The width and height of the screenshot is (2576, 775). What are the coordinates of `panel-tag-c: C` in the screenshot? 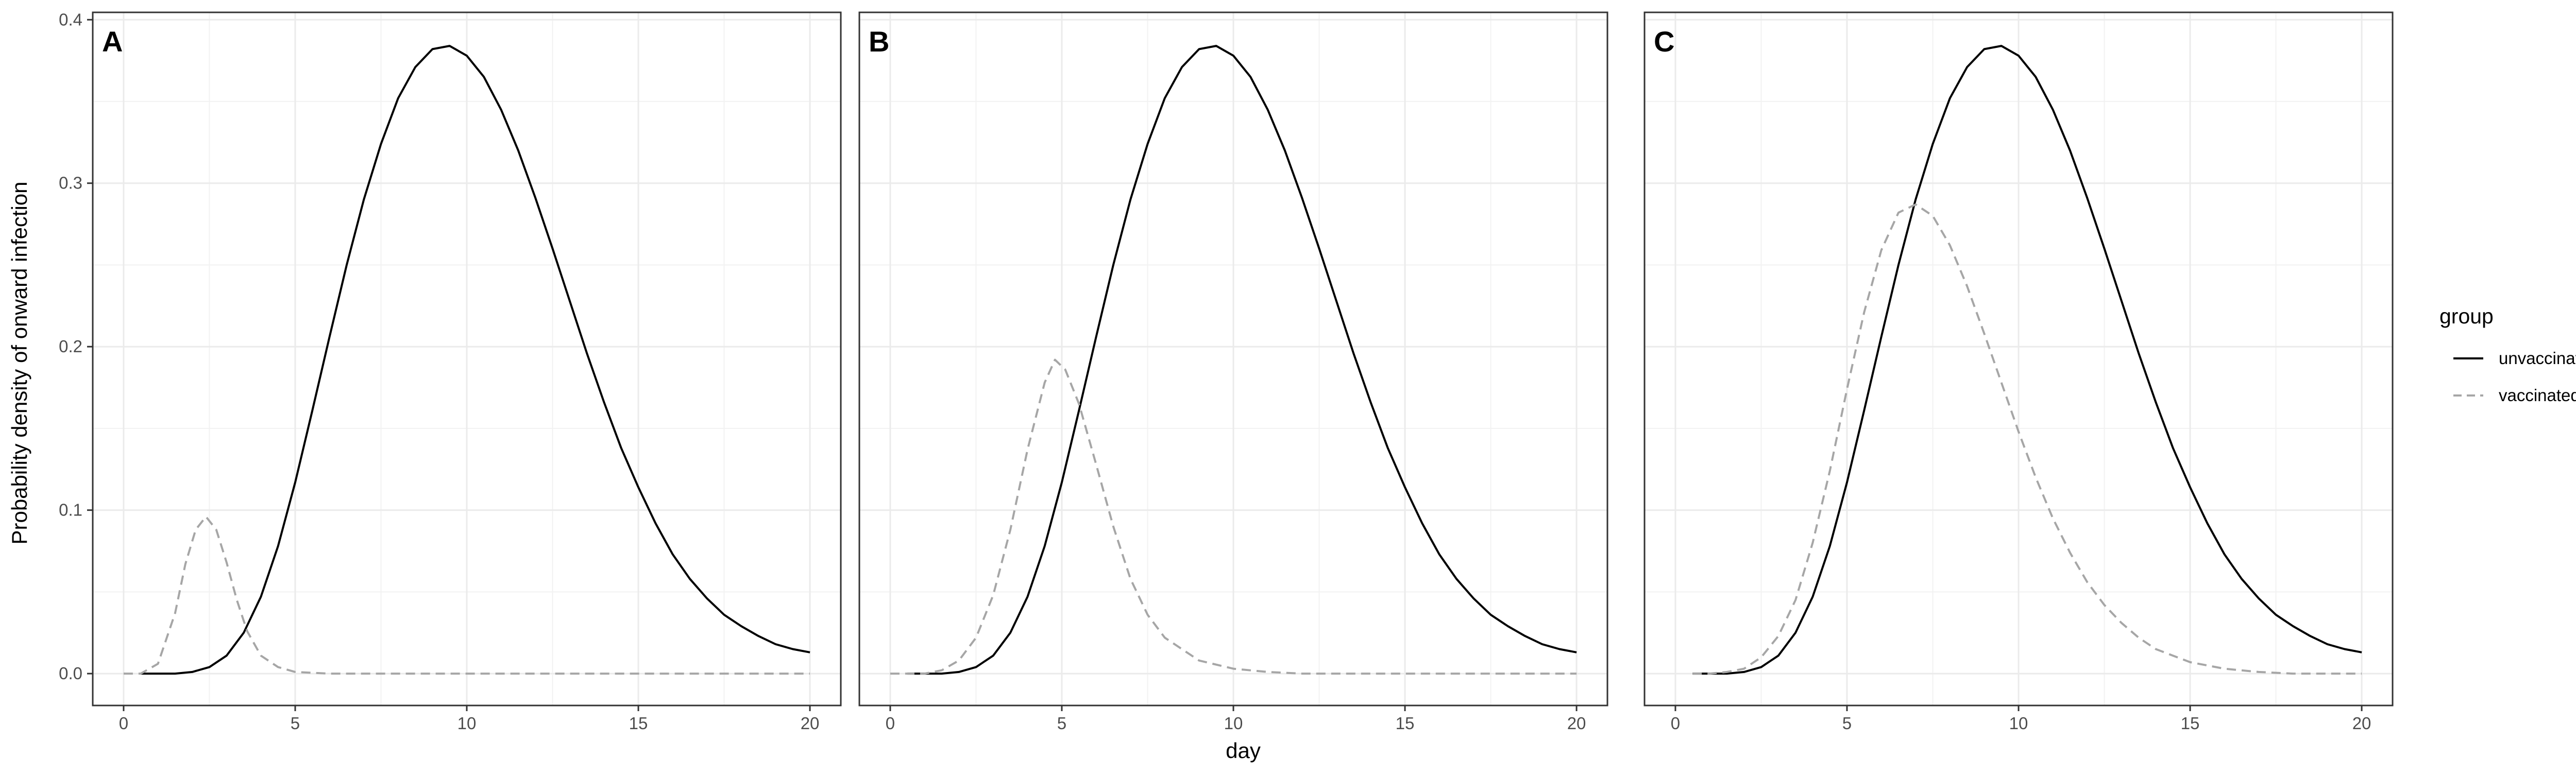 It's located at (1664, 42).